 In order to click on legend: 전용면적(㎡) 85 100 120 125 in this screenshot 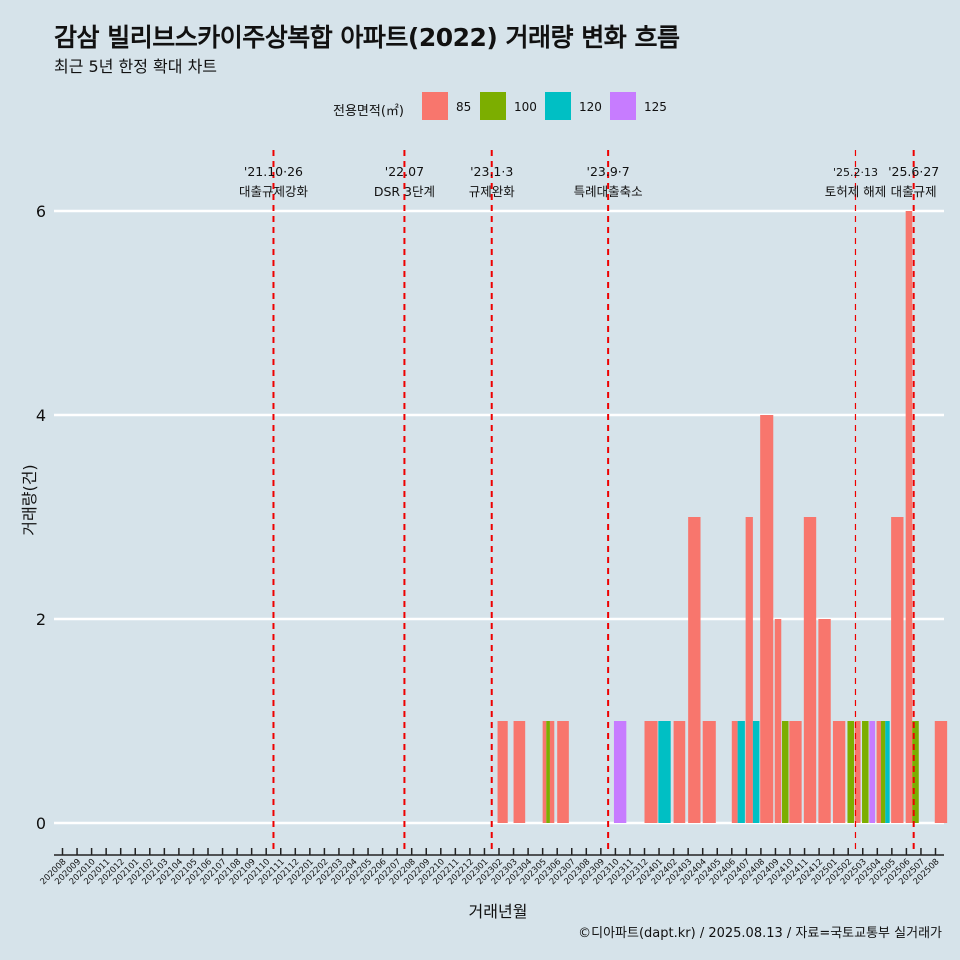, I will do `click(480, 107)`.